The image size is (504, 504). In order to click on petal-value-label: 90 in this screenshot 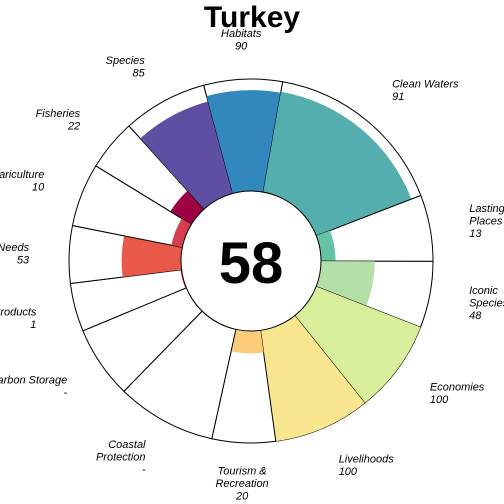, I will do `click(241, 47)`.